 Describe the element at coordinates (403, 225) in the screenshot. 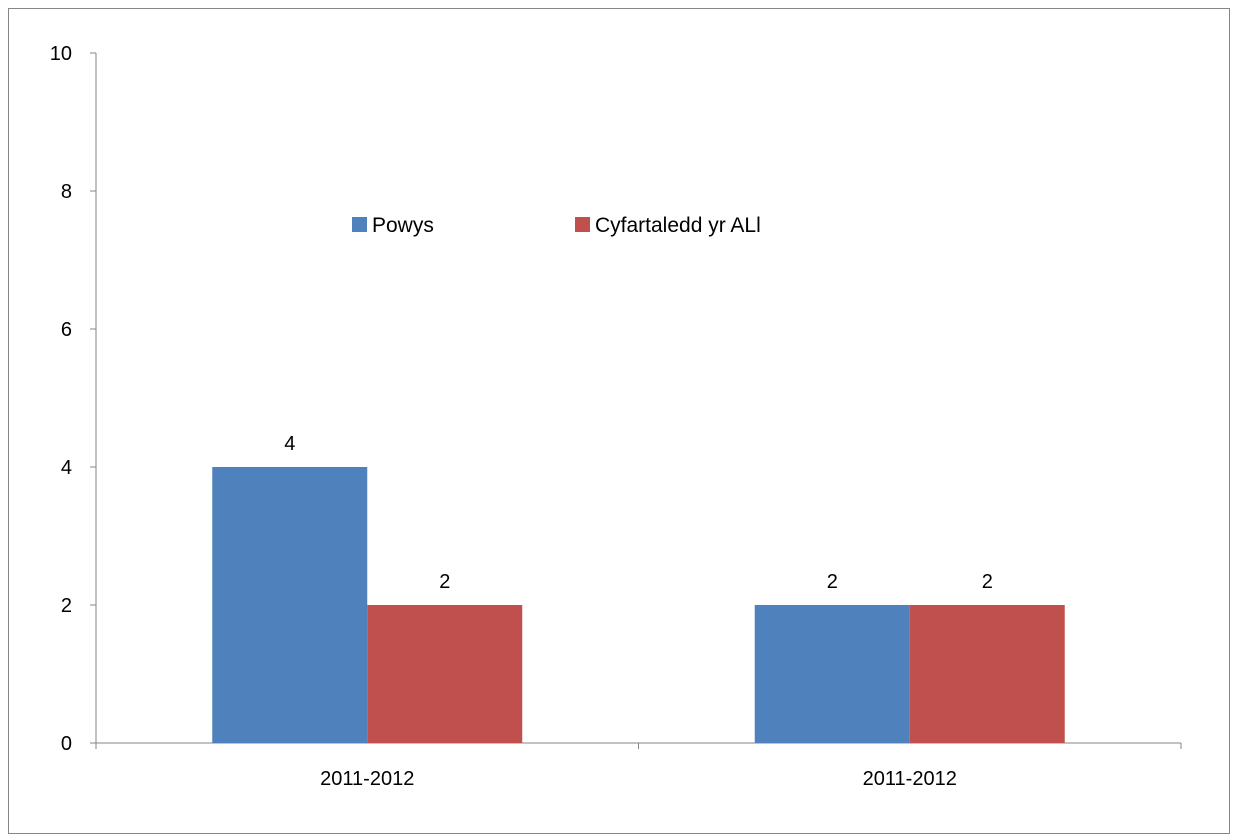

I see `legend-label: Powys` at that location.